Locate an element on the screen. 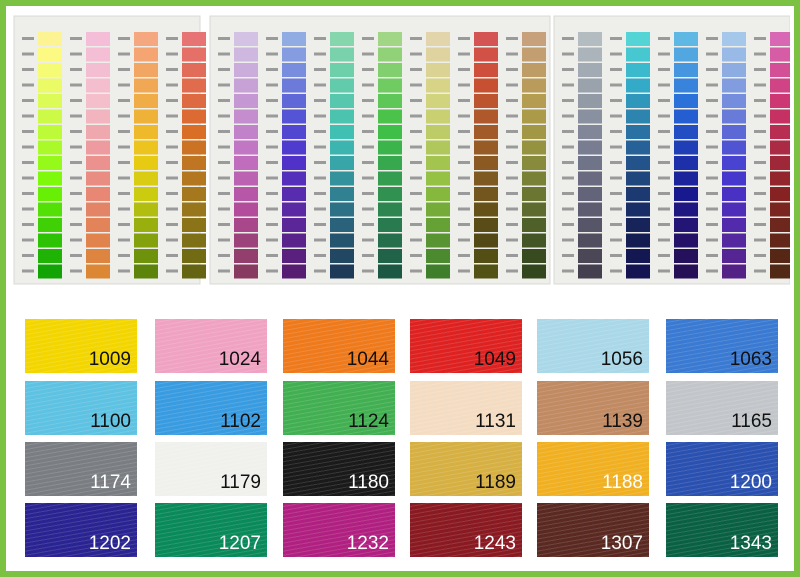 Image resolution: width=800 pixels, height=577 pixels. thread-swatch: 1063 is located at coordinates (722, 346).